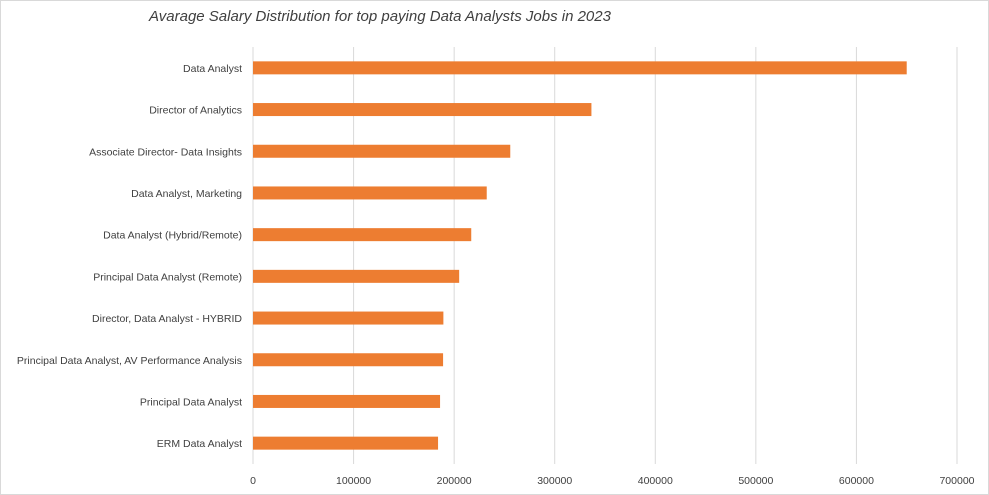  Describe the element at coordinates (172, 236) in the screenshot. I see `category-label: Data Analyst (Hybrid/Remote)` at that location.